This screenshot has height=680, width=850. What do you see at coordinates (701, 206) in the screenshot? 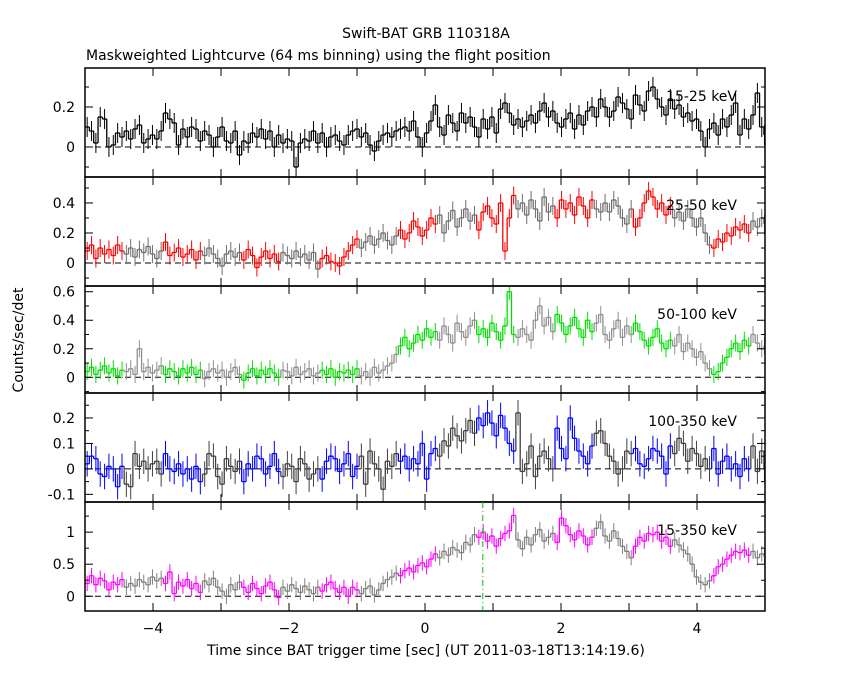
I see `band-label: 25-50 keV` at bounding box center [701, 206].